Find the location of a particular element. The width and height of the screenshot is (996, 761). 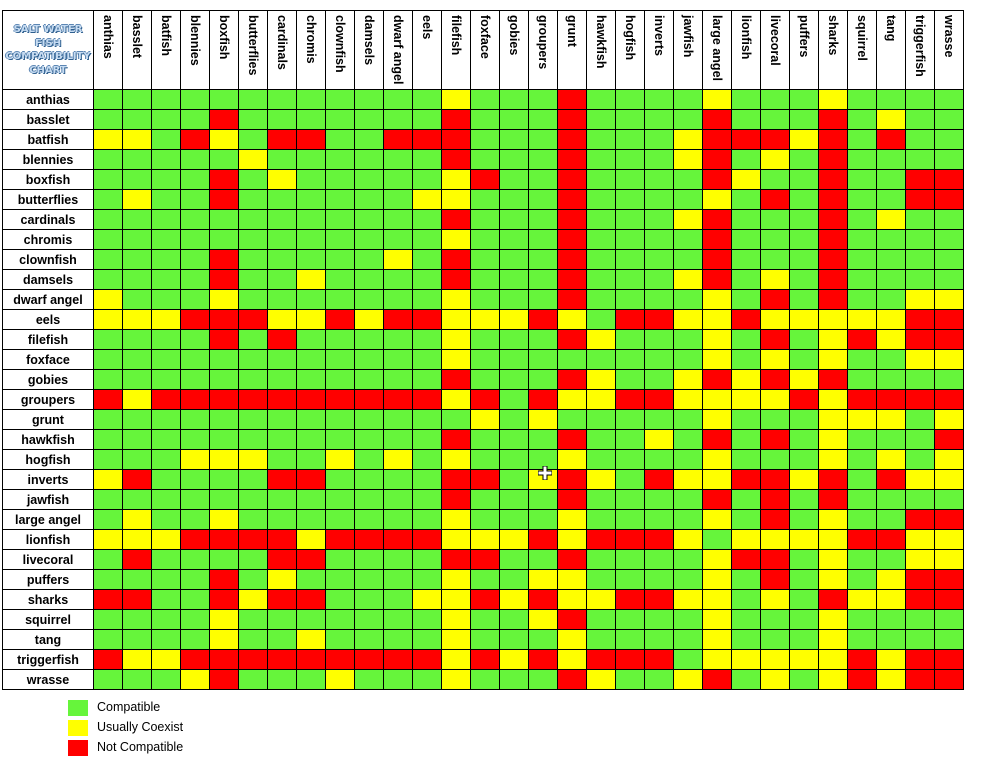

row-header: groupers is located at coordinates (48, 399).